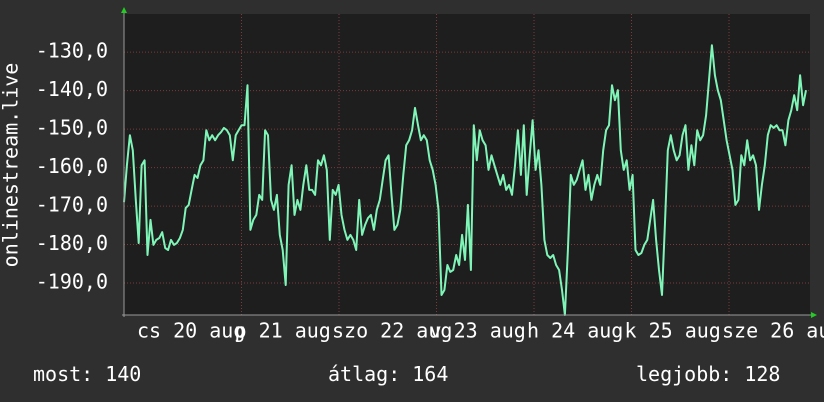 The height and width of the screenshot is (402, 824). Describe the element at coordinates (72, 166) in the screenshot. I see `y-tick-label: -160,0` at that location.